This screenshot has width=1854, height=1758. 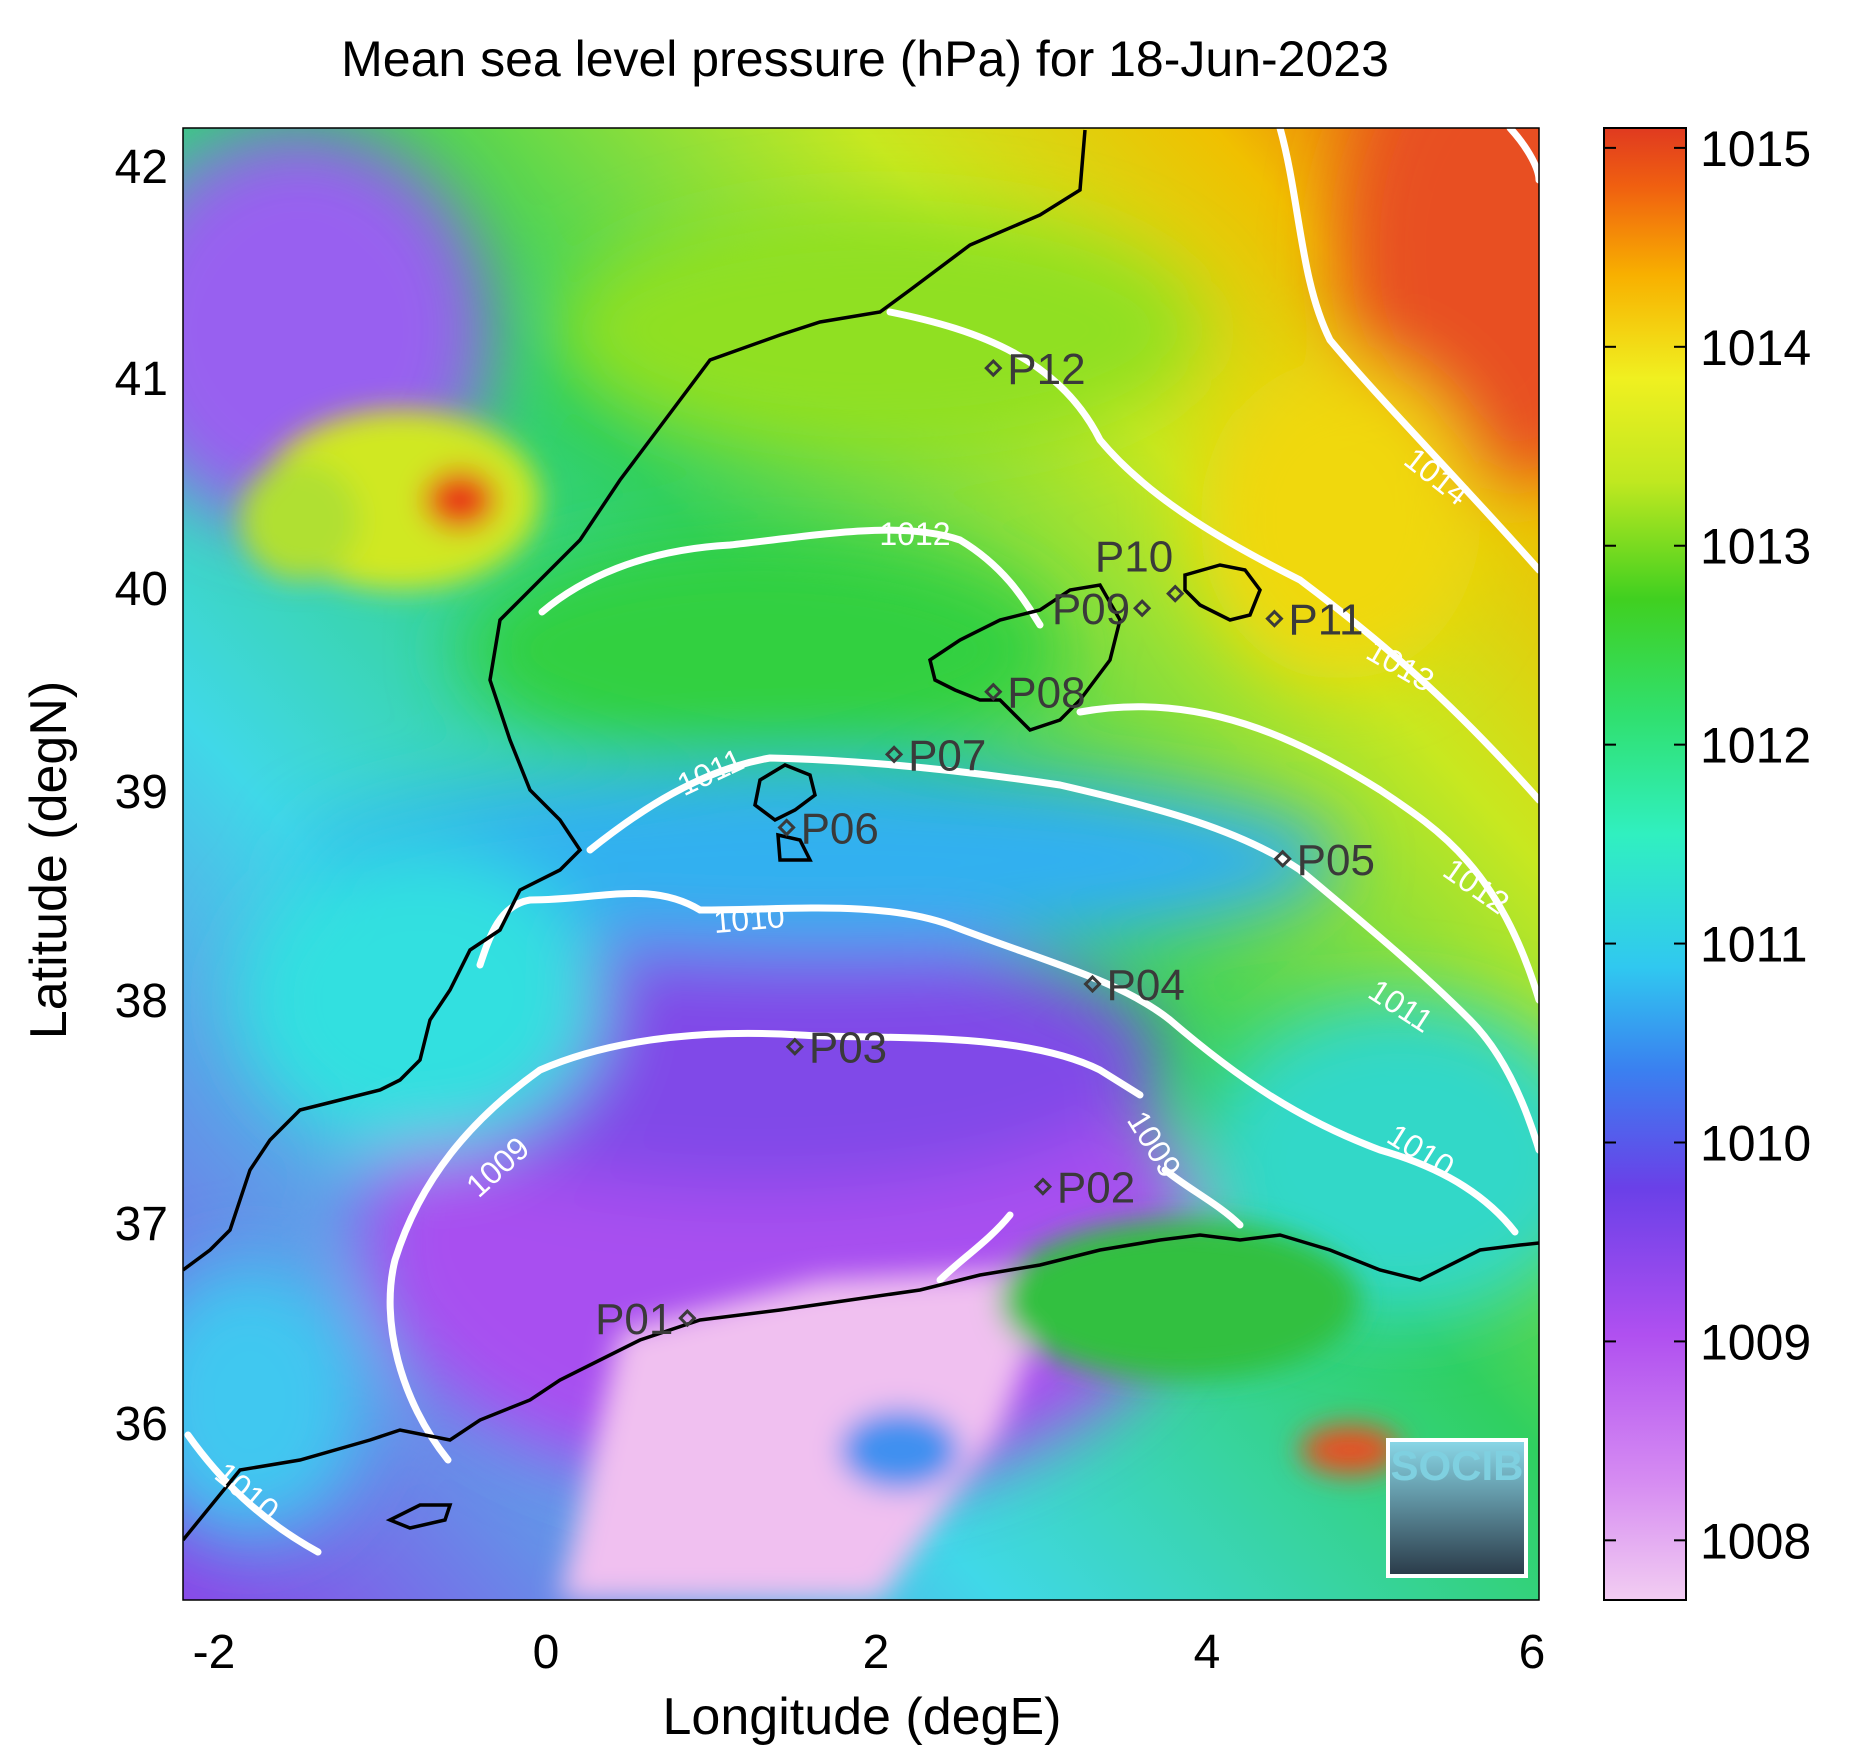 I want to click on station-label: P03, so click(x=848, y=1048).